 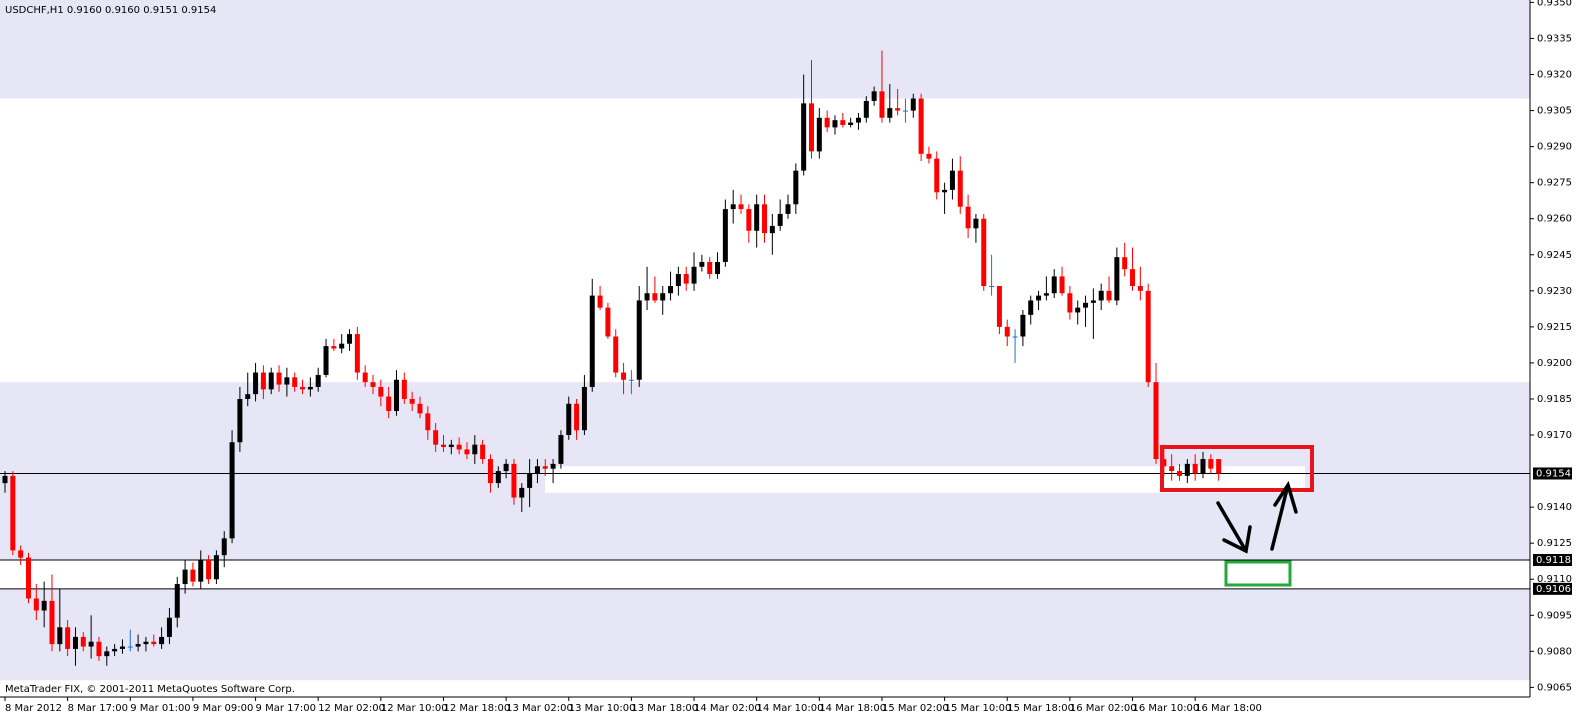 I want to click on y-tick-label: 0.9140, so click(x=1554, y=507).